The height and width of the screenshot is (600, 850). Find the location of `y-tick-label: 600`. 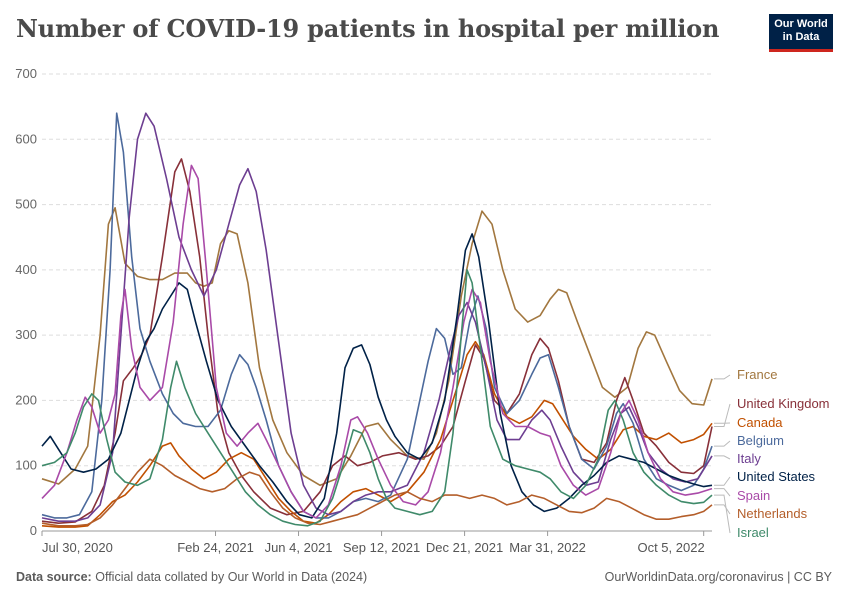

y-tick-label: 600 is located at coordinates (26, 138).